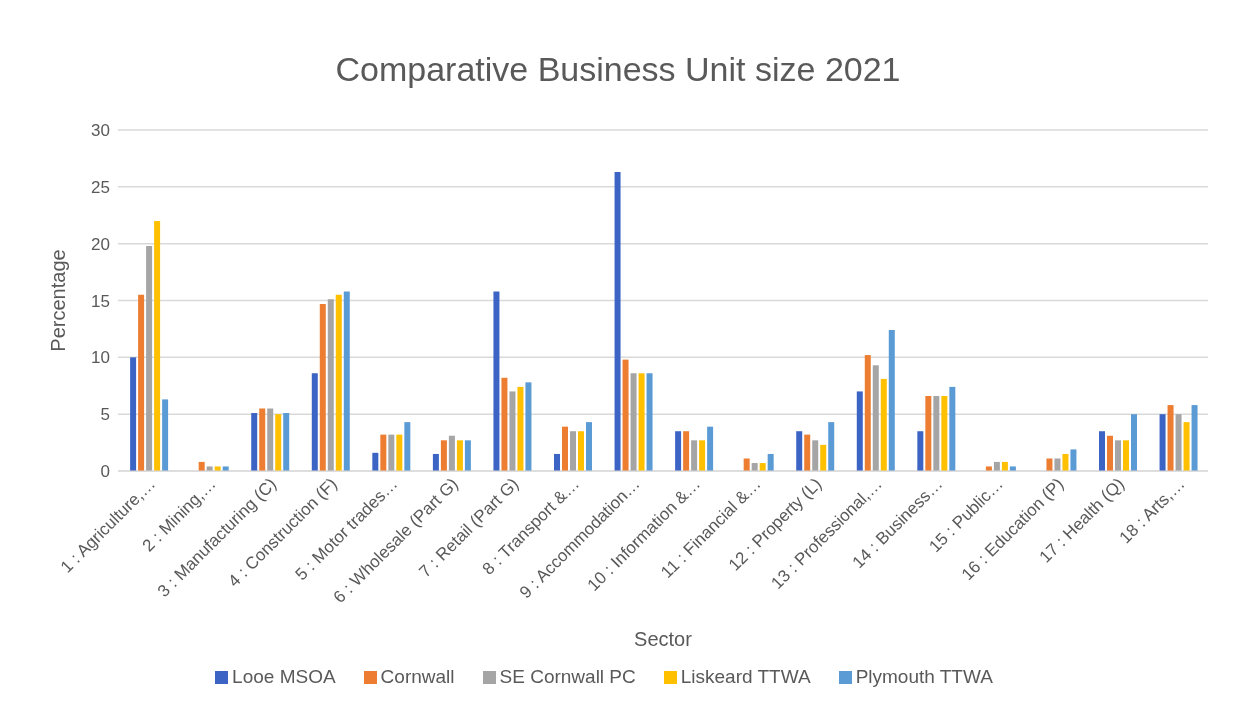 The height and width of the screenshot is (702, 1239). I want to click on y-tick-label: 15, so click(100, 301).